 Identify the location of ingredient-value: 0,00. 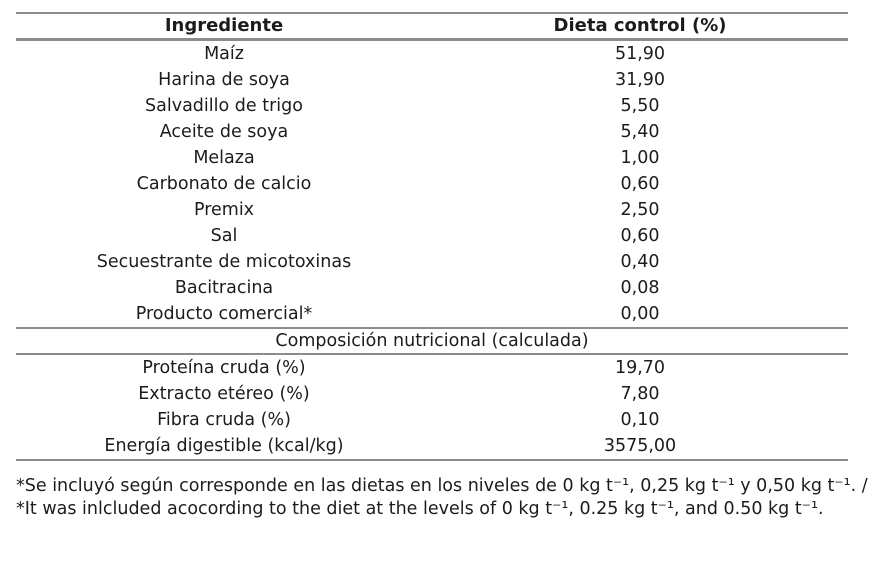
(640, 314).